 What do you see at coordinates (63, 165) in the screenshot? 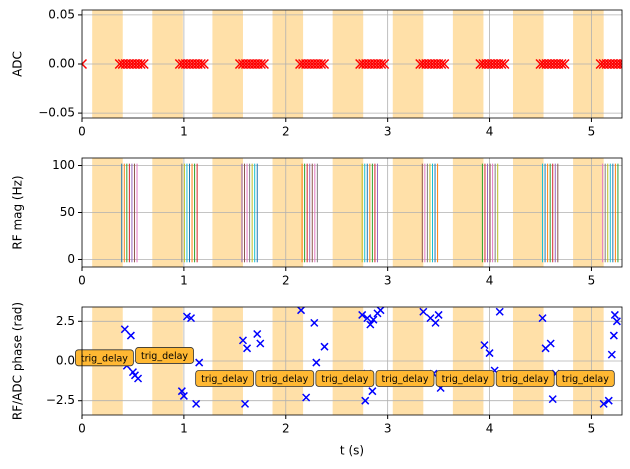
I see `y-tick-label: 100` at bounding box center [63, 165].